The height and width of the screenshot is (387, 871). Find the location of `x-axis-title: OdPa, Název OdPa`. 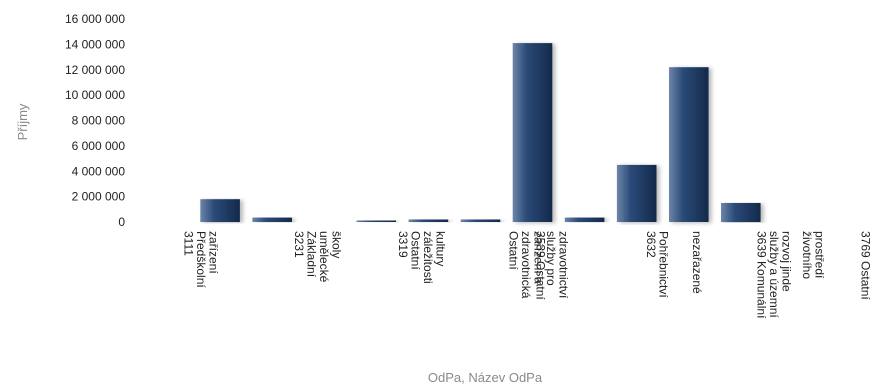

x-axis-title: OdPa, Název OdPa is located at coordinates (485, 377).